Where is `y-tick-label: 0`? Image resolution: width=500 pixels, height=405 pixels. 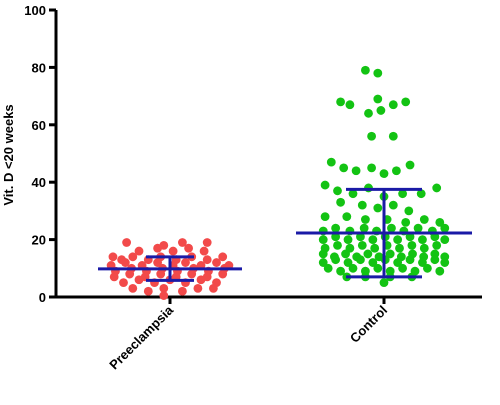 y-tick-label: 0 is located at coordinates (42, 297).